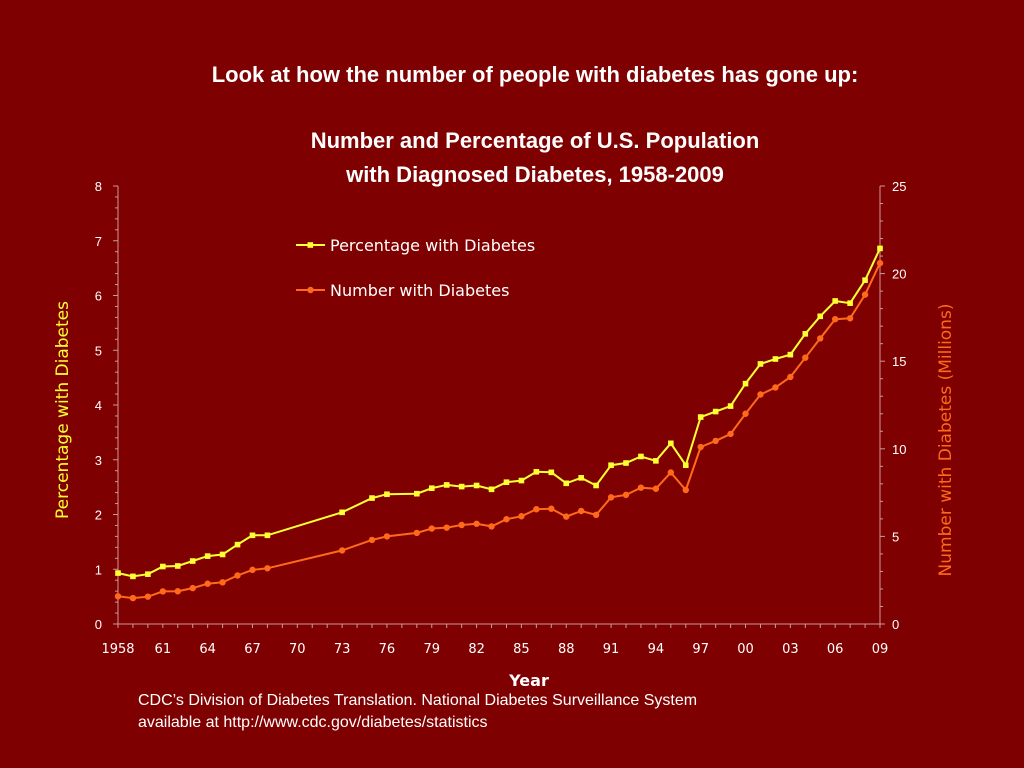 The height and width of the screenshot is (768, 1024). What do you see at coordinates (899, 361) in the screenshot?
I see `right-tick-label: 15` at bounding box center [899, 361].